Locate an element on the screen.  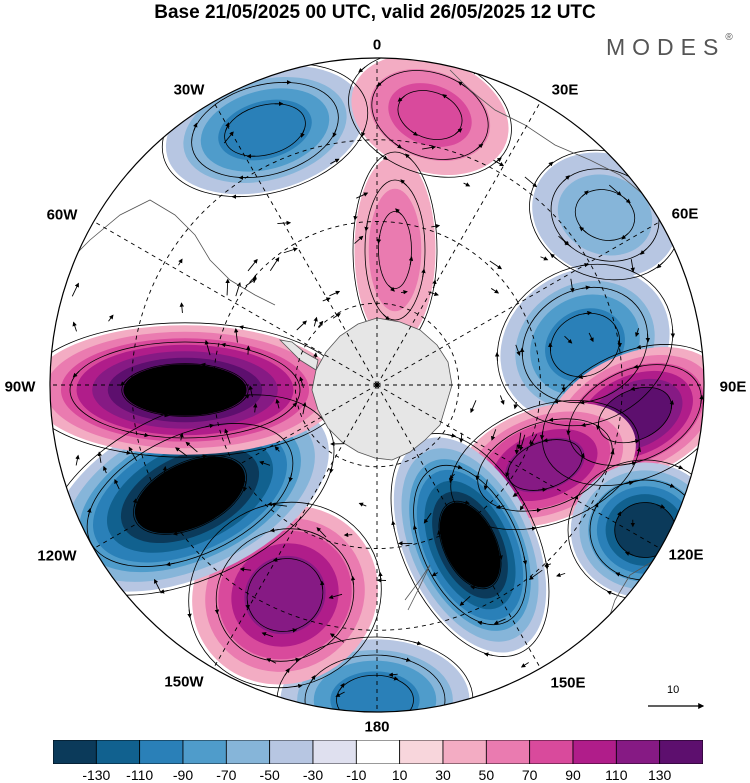
longitude-label-90w: 90W is located at coordinates (20, 387).